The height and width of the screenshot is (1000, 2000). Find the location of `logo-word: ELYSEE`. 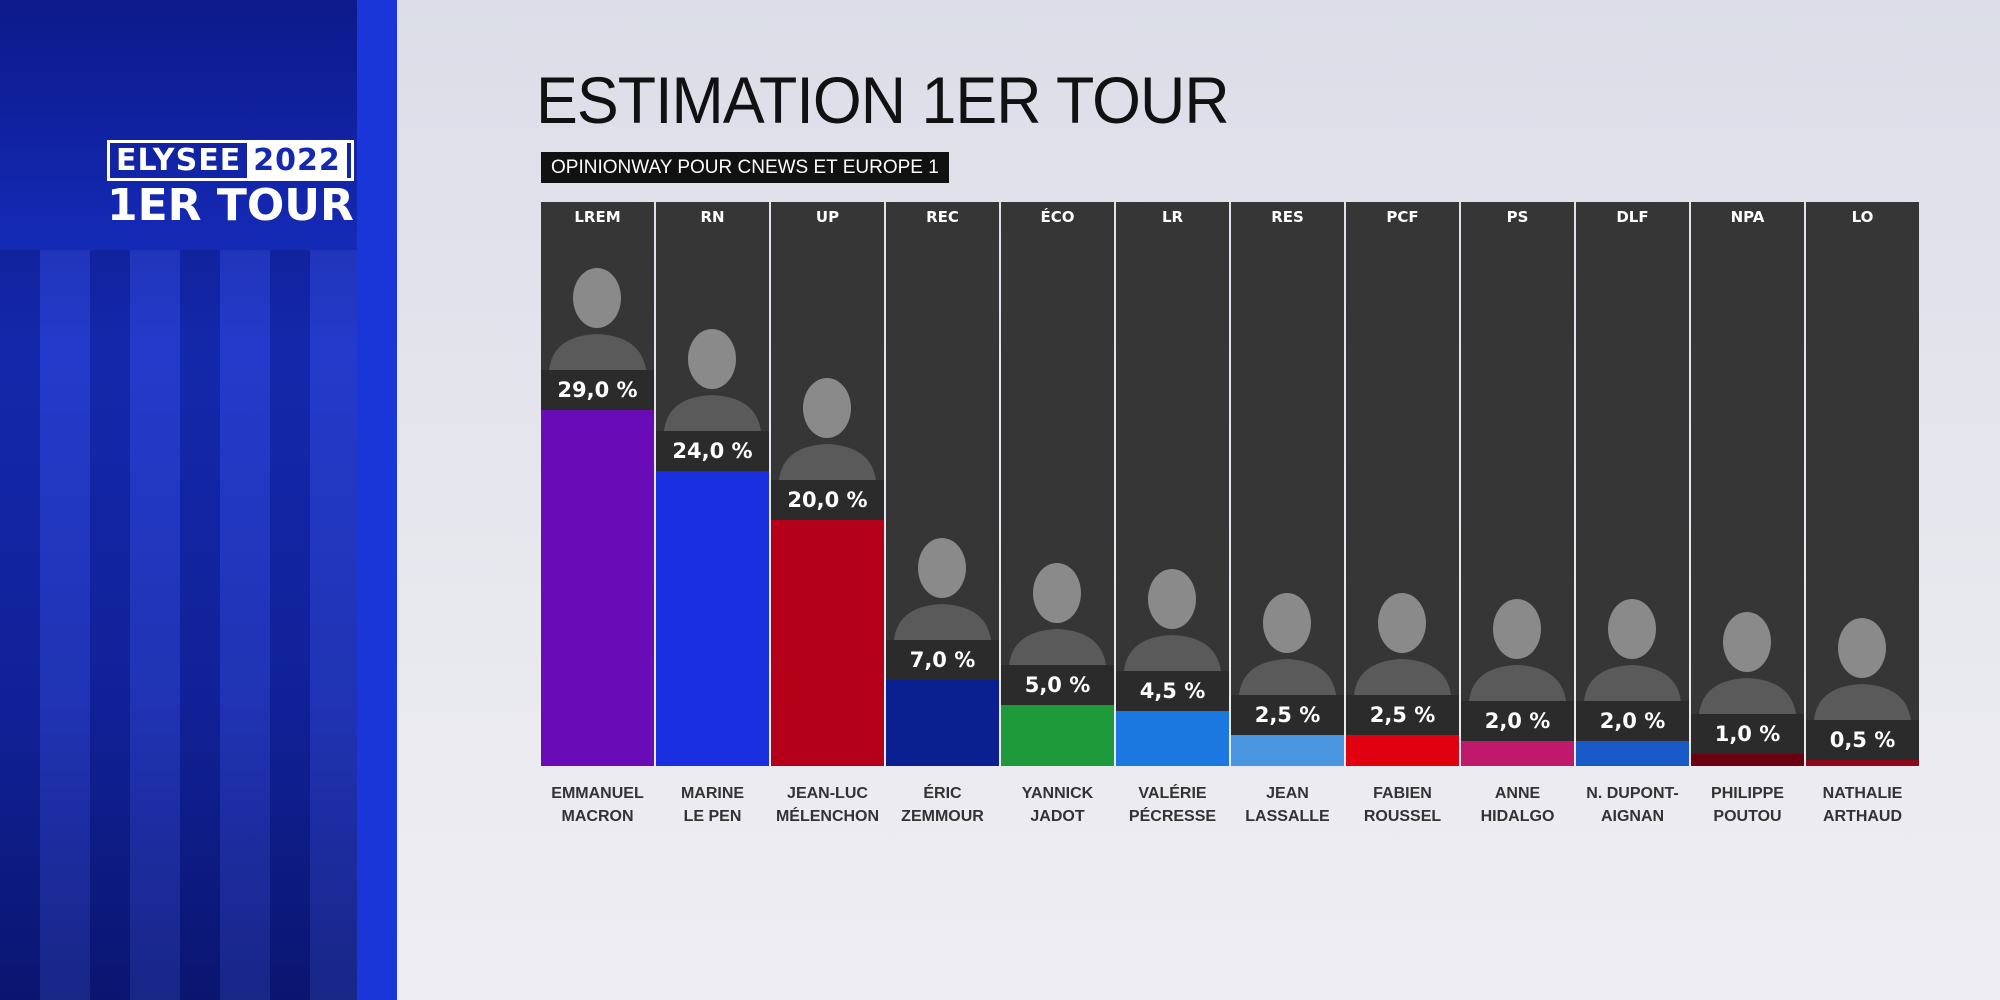

logo-word: ELYSEE is located at coordinates (179, 160).